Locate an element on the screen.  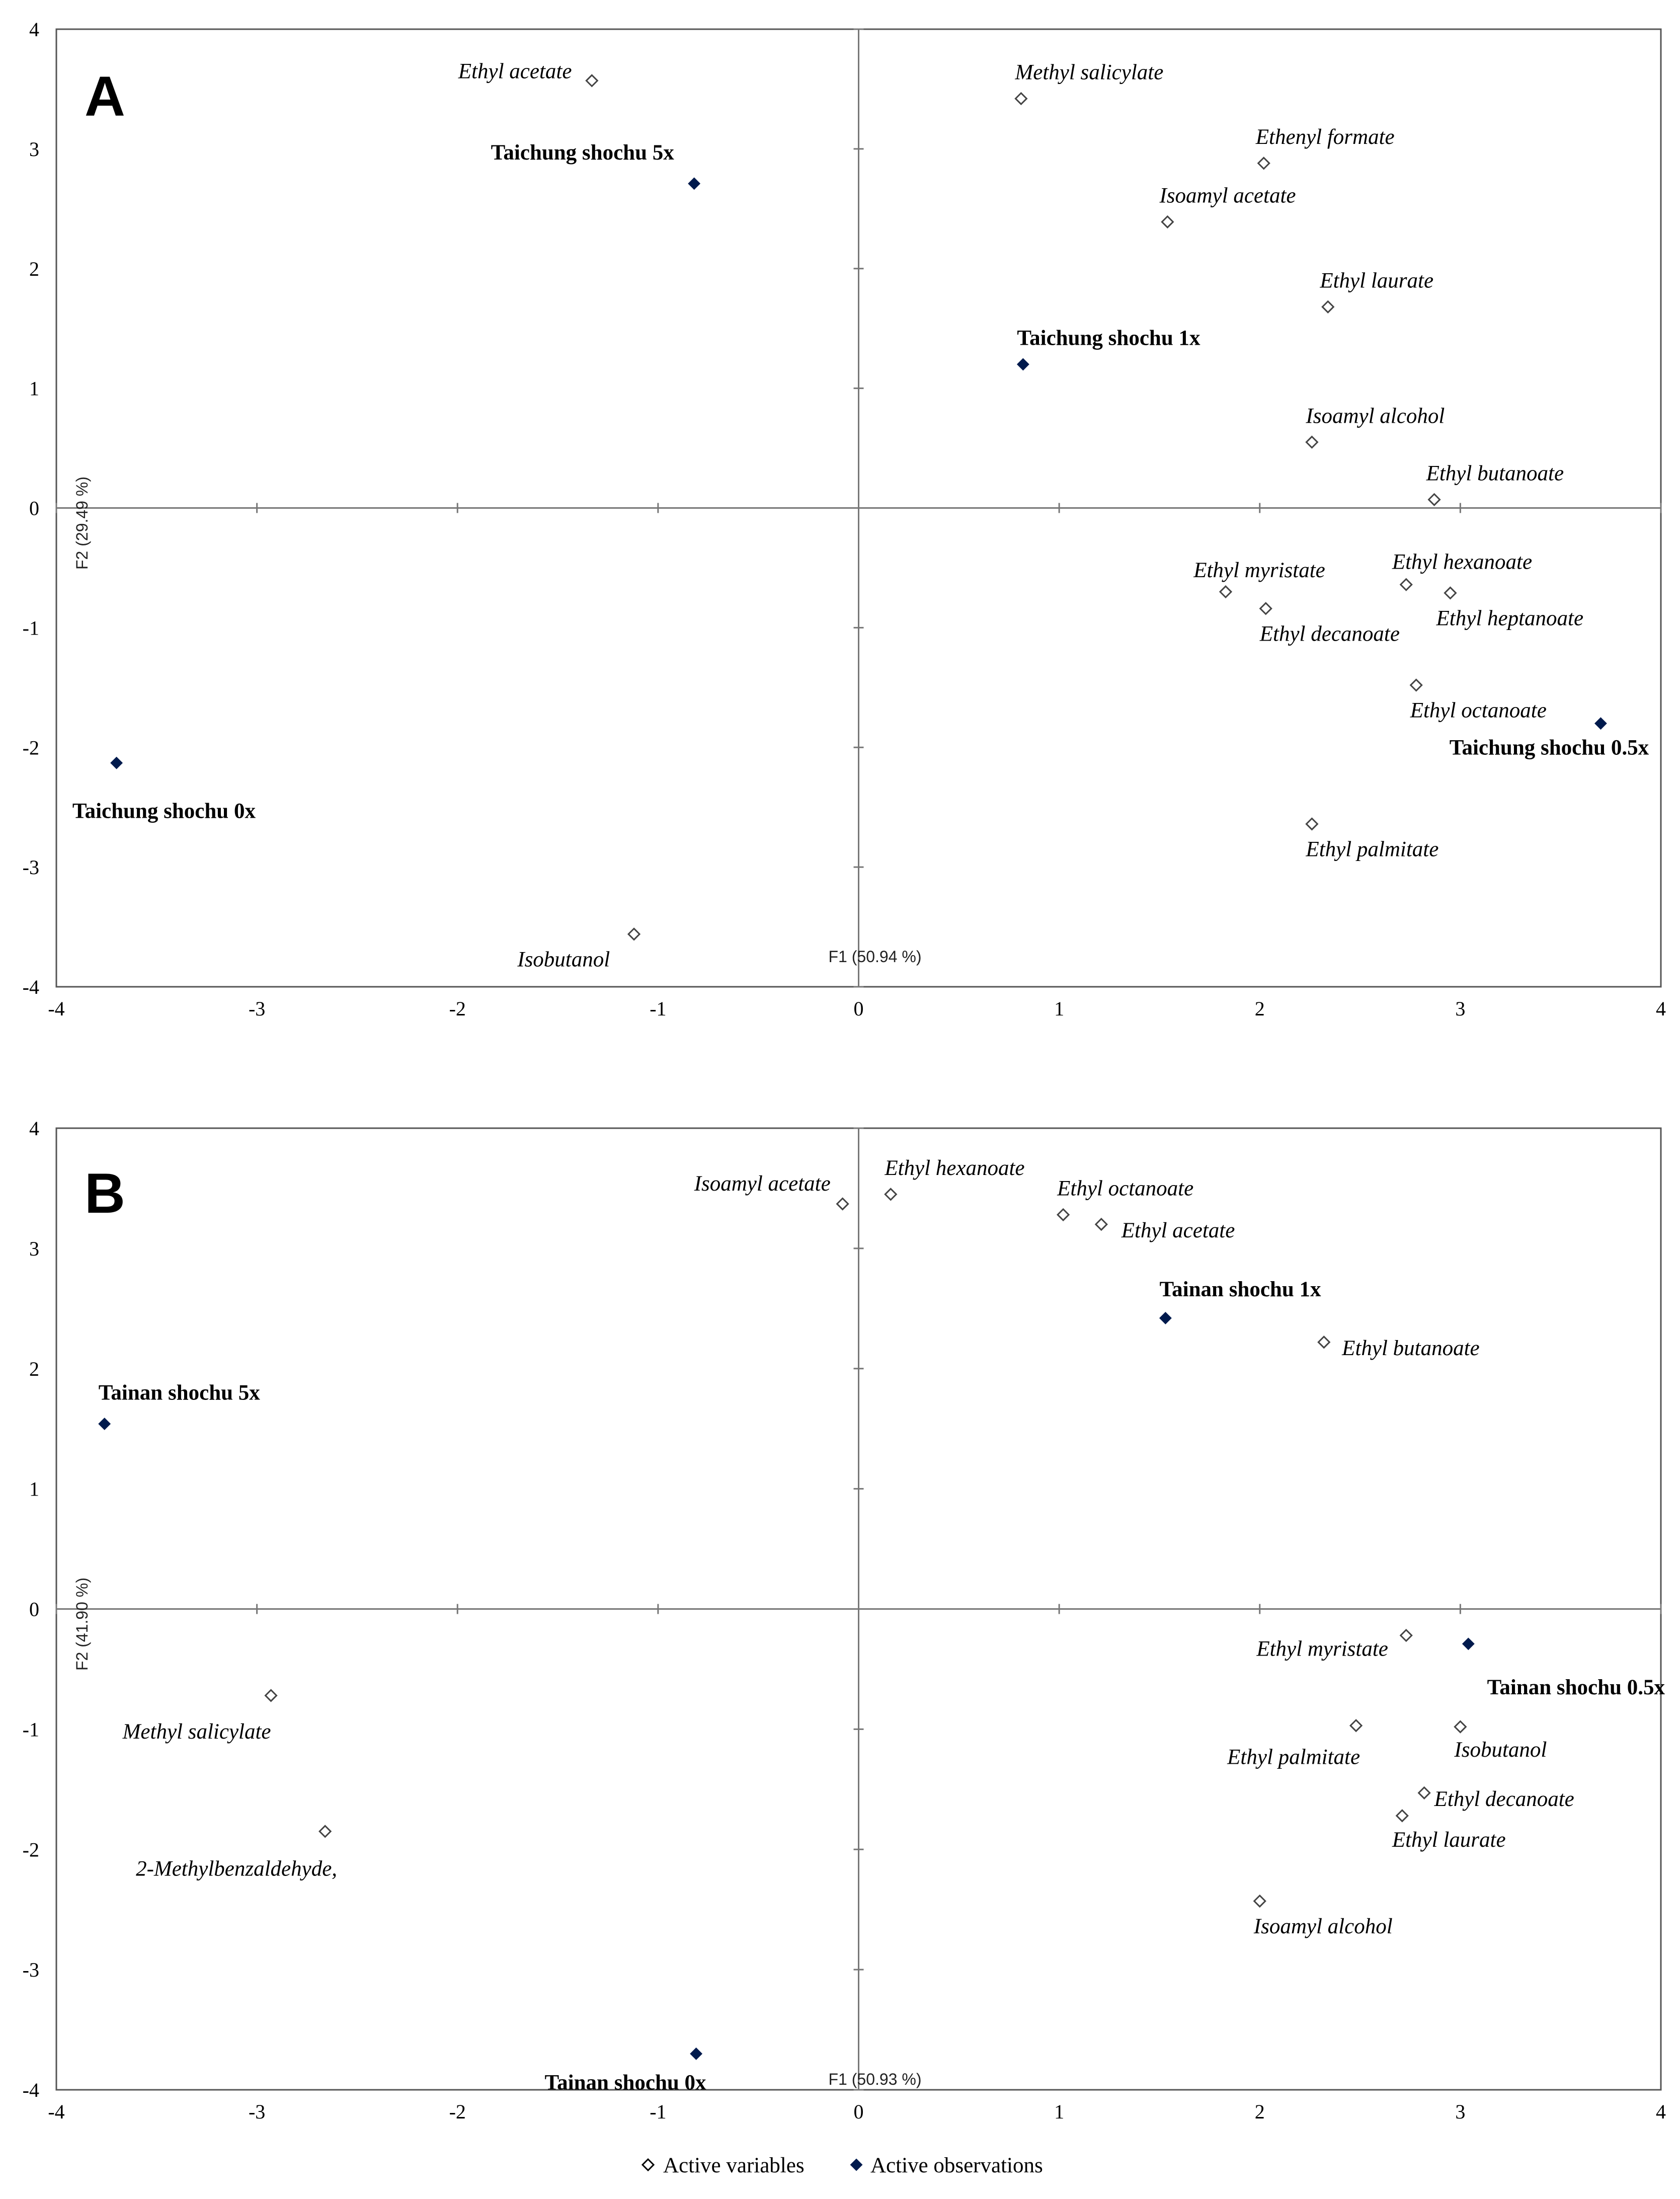
panel-a-variable-point-ethyl-myristate is located at coordinates (1226, 592).